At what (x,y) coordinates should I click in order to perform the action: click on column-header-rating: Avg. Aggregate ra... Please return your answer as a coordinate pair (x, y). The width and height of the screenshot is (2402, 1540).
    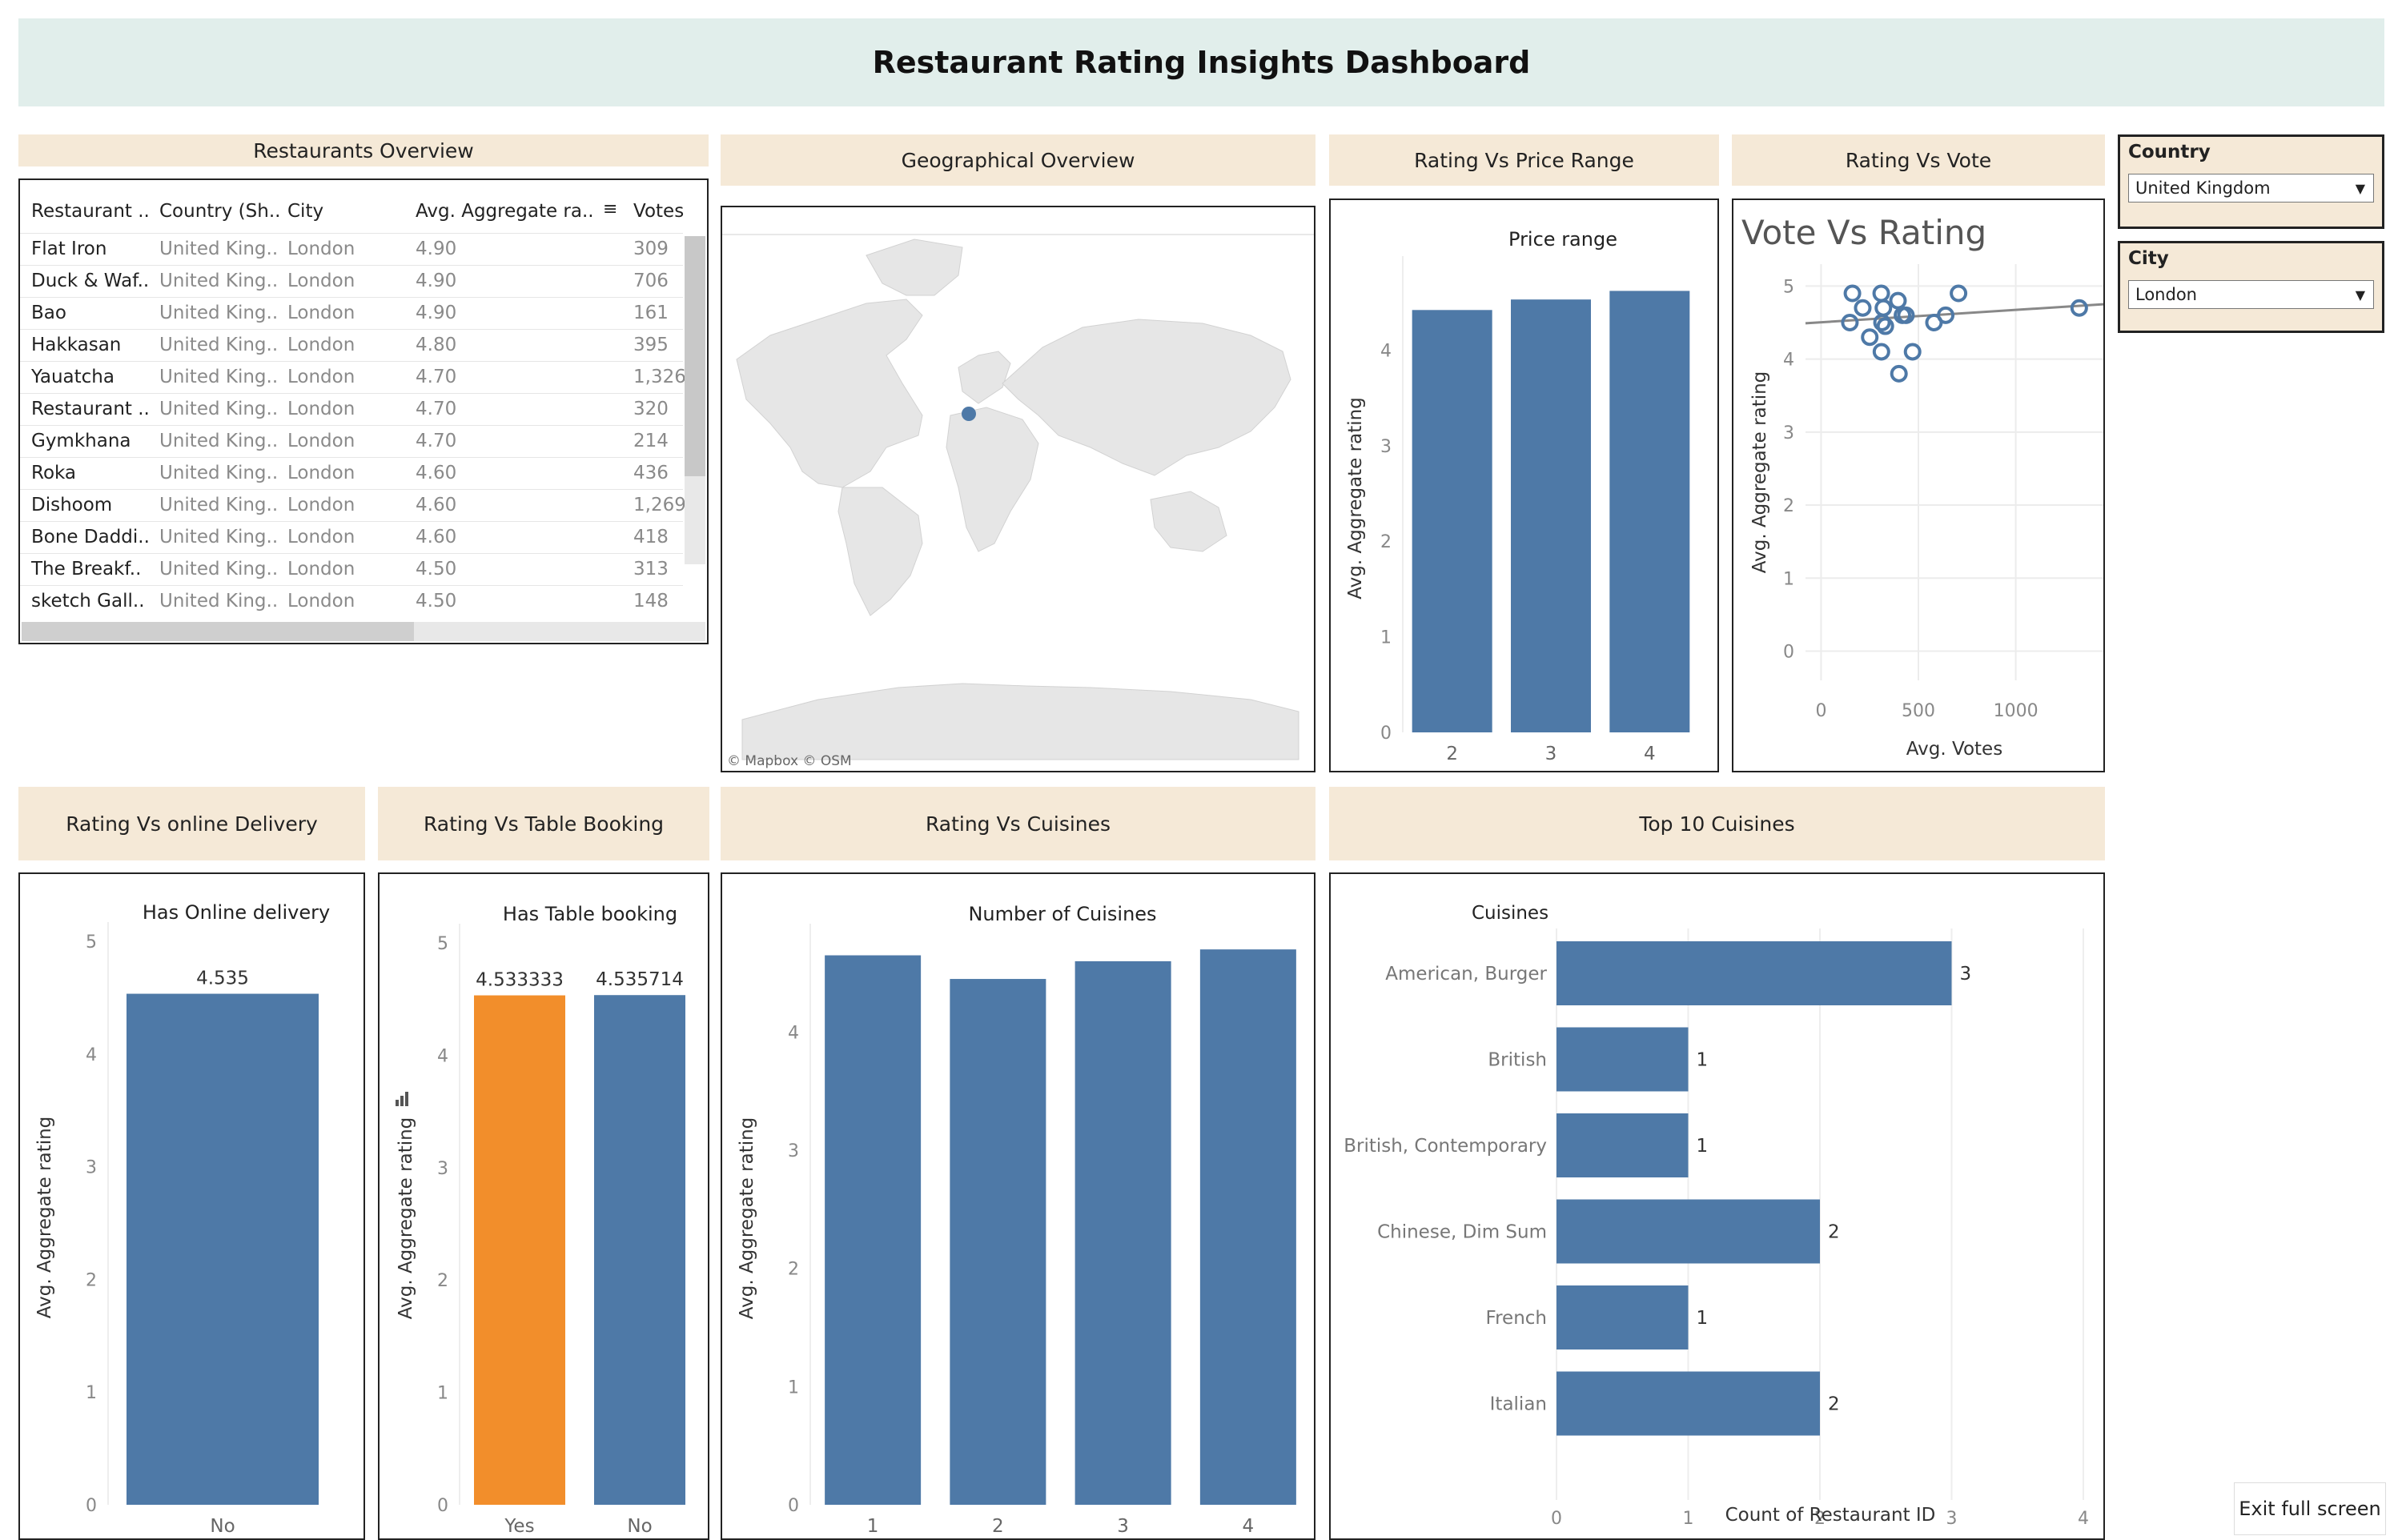
    Looking at the image, I should click on (505, 211).